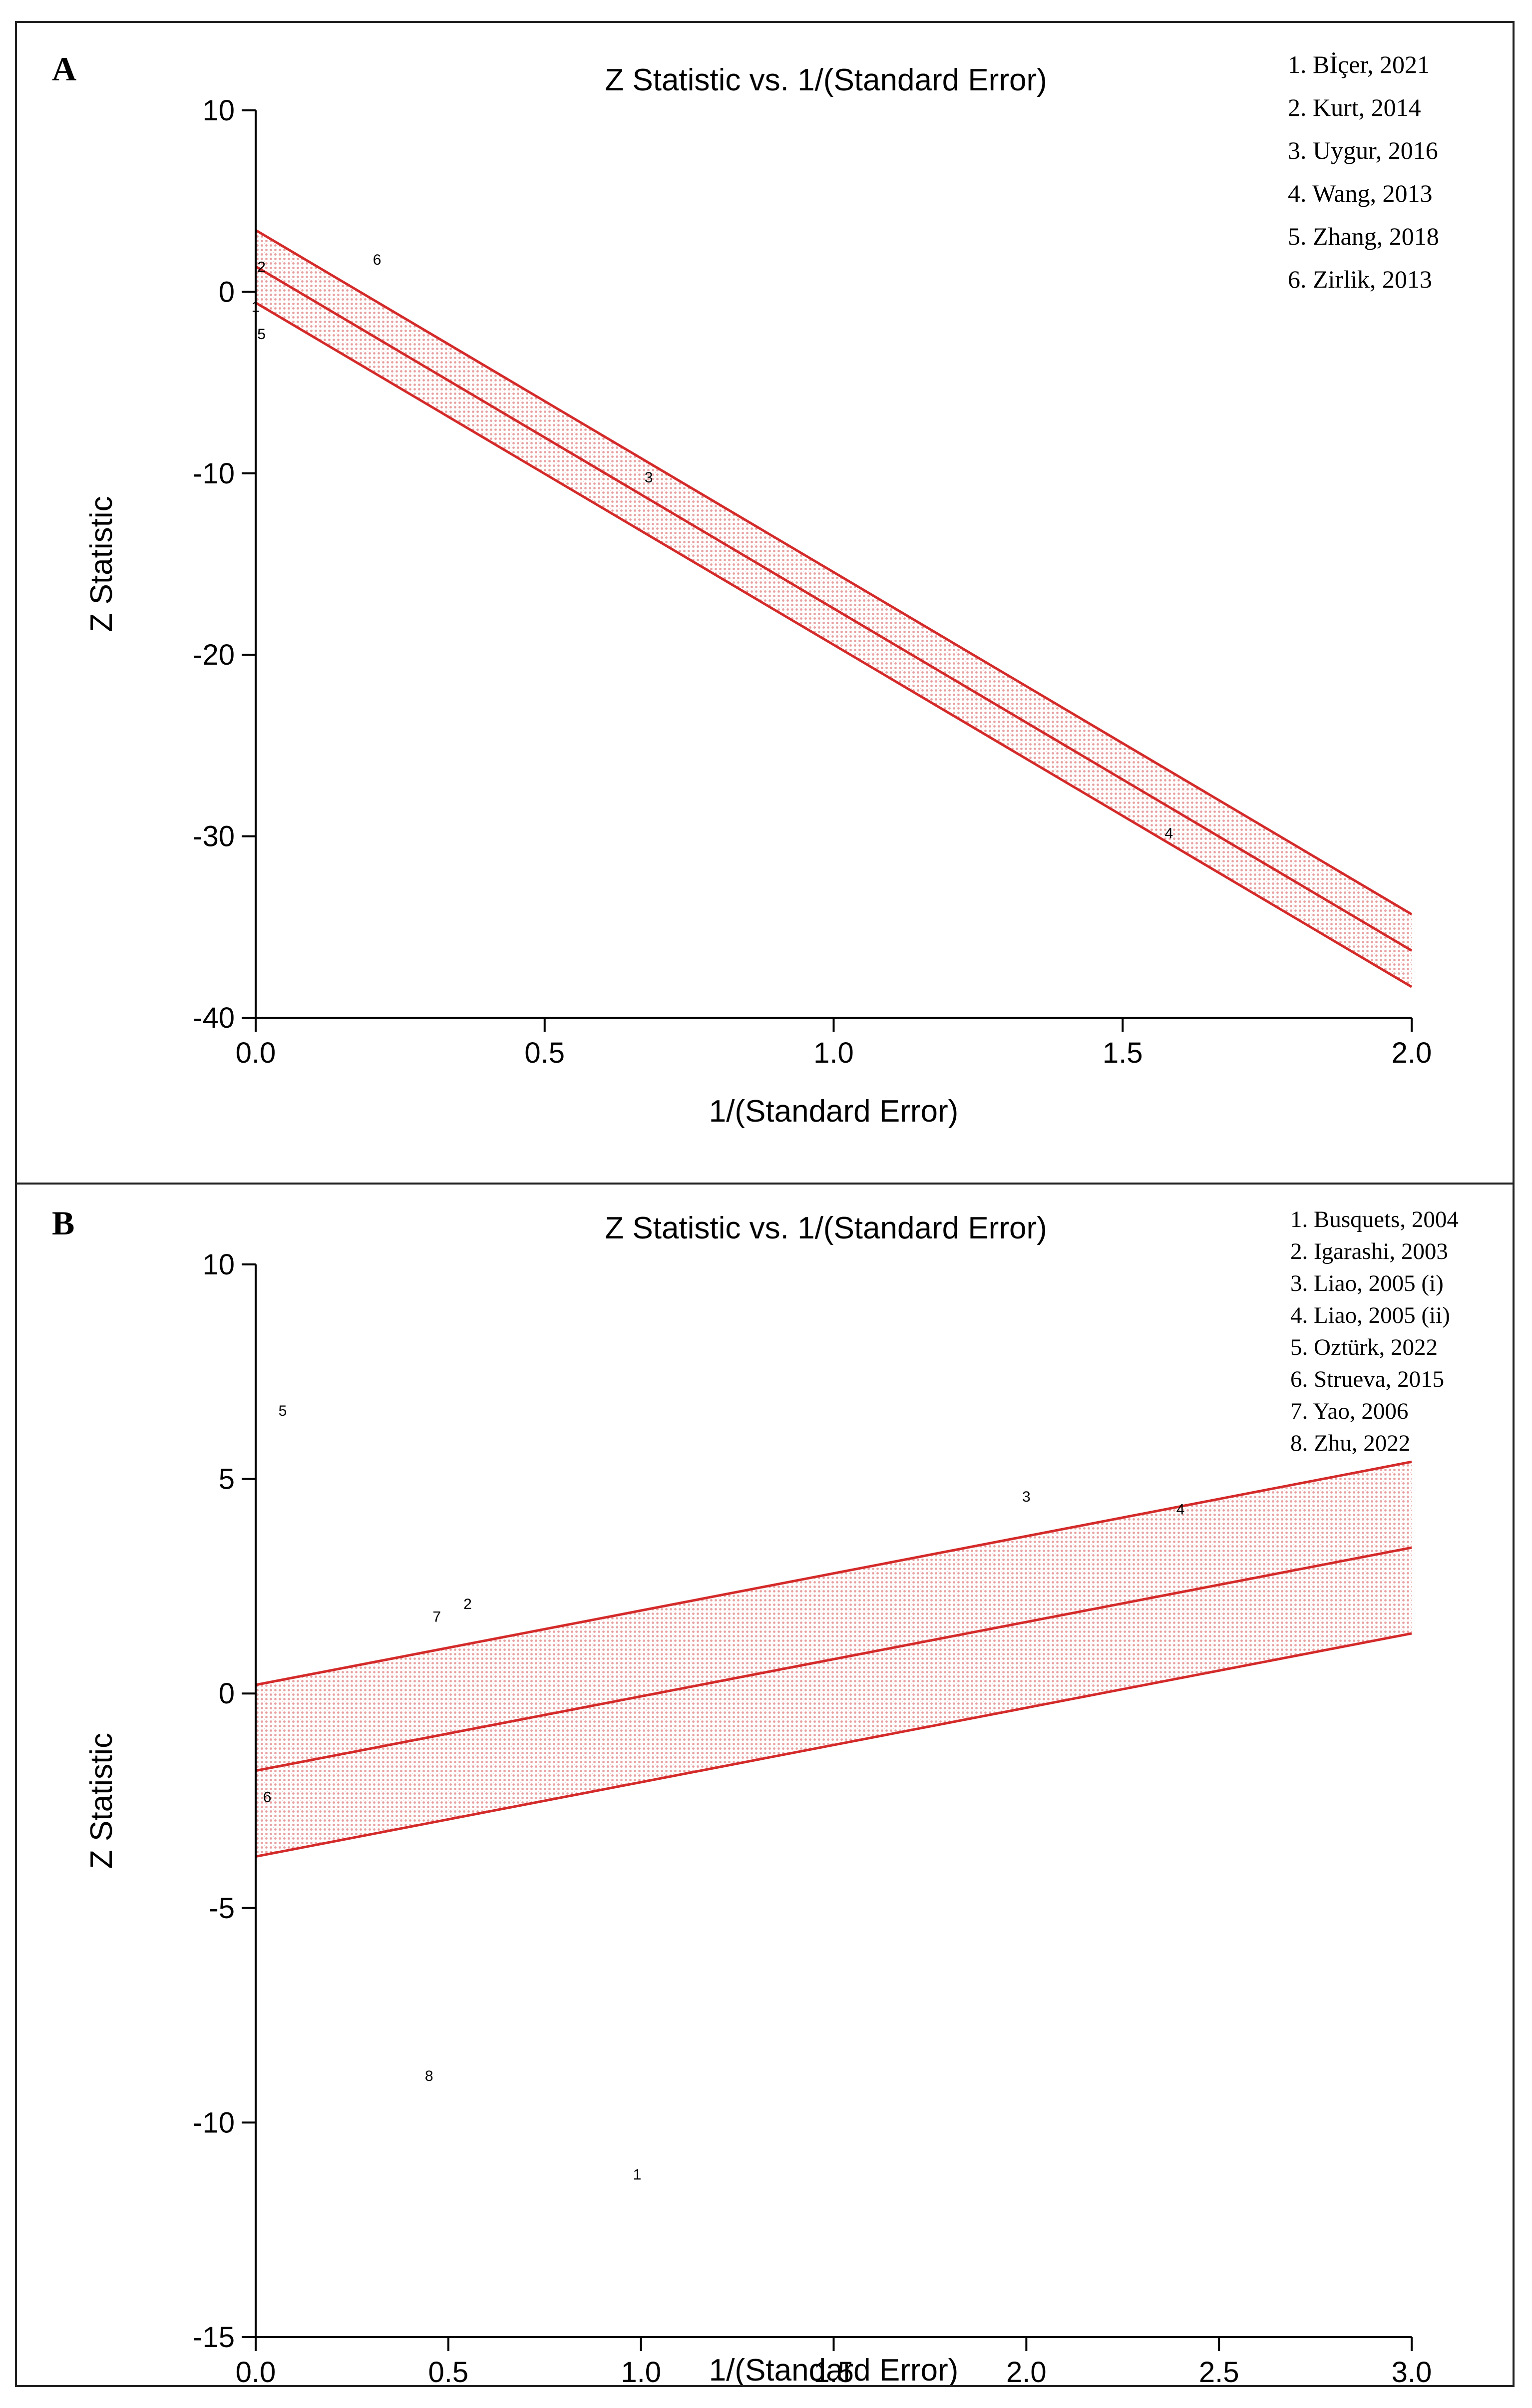  What do you see at coordinates (1354, 107) in the screenshot?
I see `legend-entry: 2. Kurt, 2014` at bounding box center [1354, 107].